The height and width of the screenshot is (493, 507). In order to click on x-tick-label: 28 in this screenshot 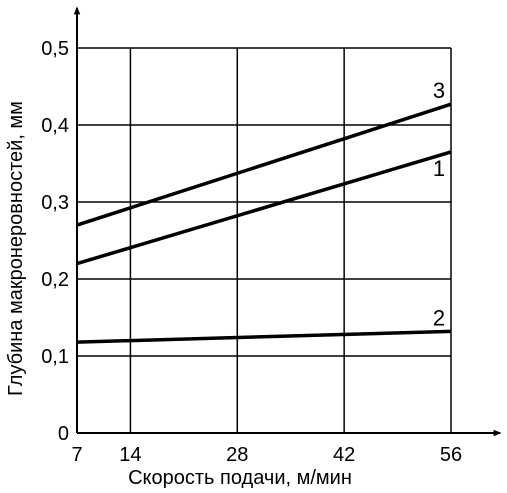, I will do `click(237, 455)`.